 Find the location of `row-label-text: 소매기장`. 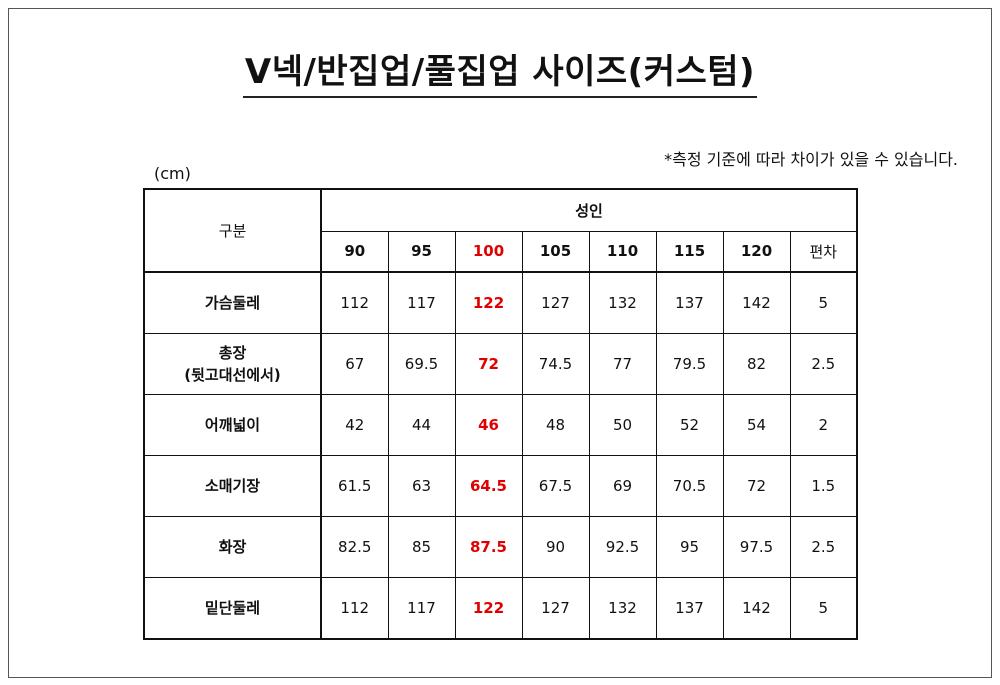

row-label-text: 소매기장 is located at coordinates (232, 486).